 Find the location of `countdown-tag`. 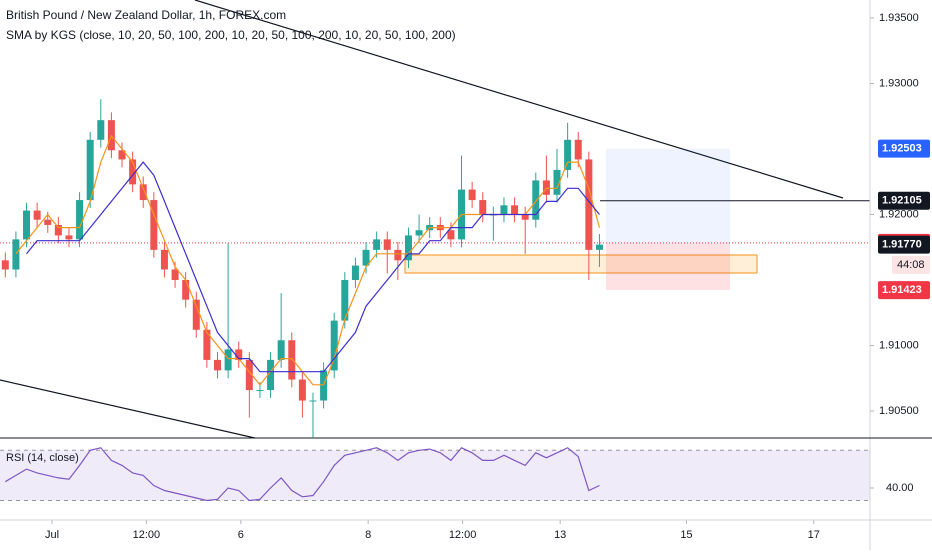

countdown-tag is located at coordinates (911, 264).